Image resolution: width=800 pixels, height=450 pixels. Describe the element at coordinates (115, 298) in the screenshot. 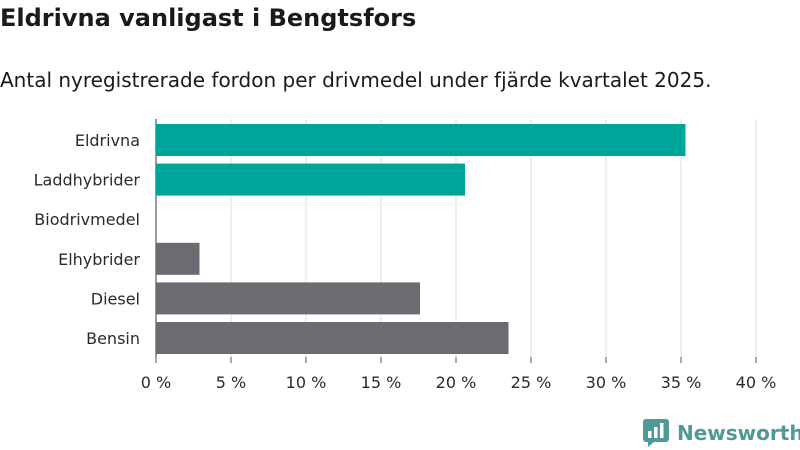

I see `category-label: Diesel` at that location.